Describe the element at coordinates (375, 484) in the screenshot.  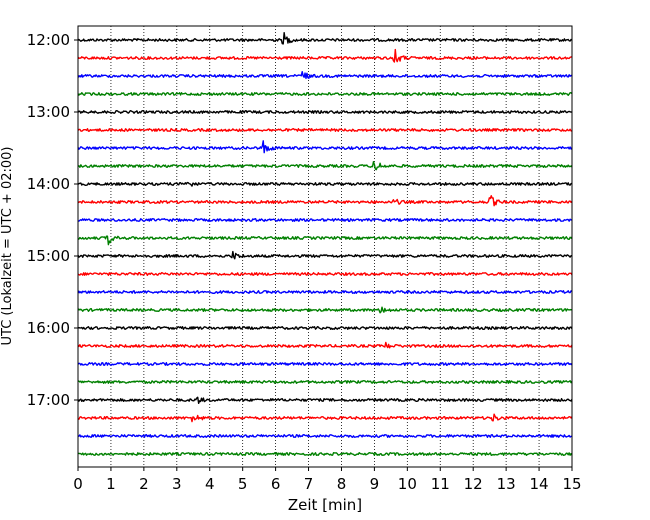
I see `x-tick-label-9: 9` at that location.